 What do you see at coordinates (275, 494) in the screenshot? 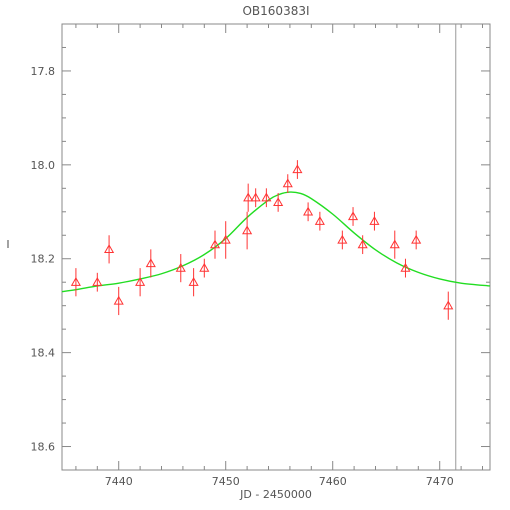
I see `x-axis-label: JD - 2450000` at bounding box center [275, 494].